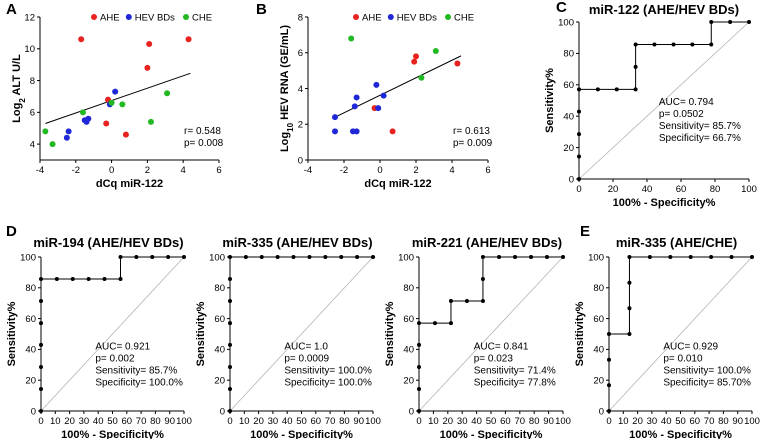 This screenshot has width=760, height=439. I want to click on panel-letter: A, so click(11, 9).